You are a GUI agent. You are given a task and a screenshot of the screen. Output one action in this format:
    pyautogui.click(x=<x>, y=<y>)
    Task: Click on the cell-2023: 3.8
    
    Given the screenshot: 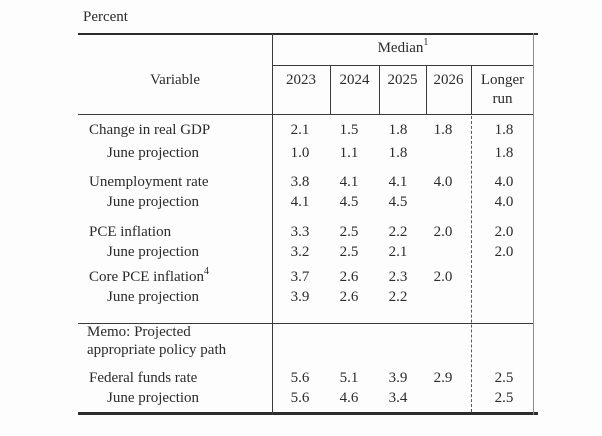 What is the action you would take?
    pyautogui.click(x=300, y=182)
    